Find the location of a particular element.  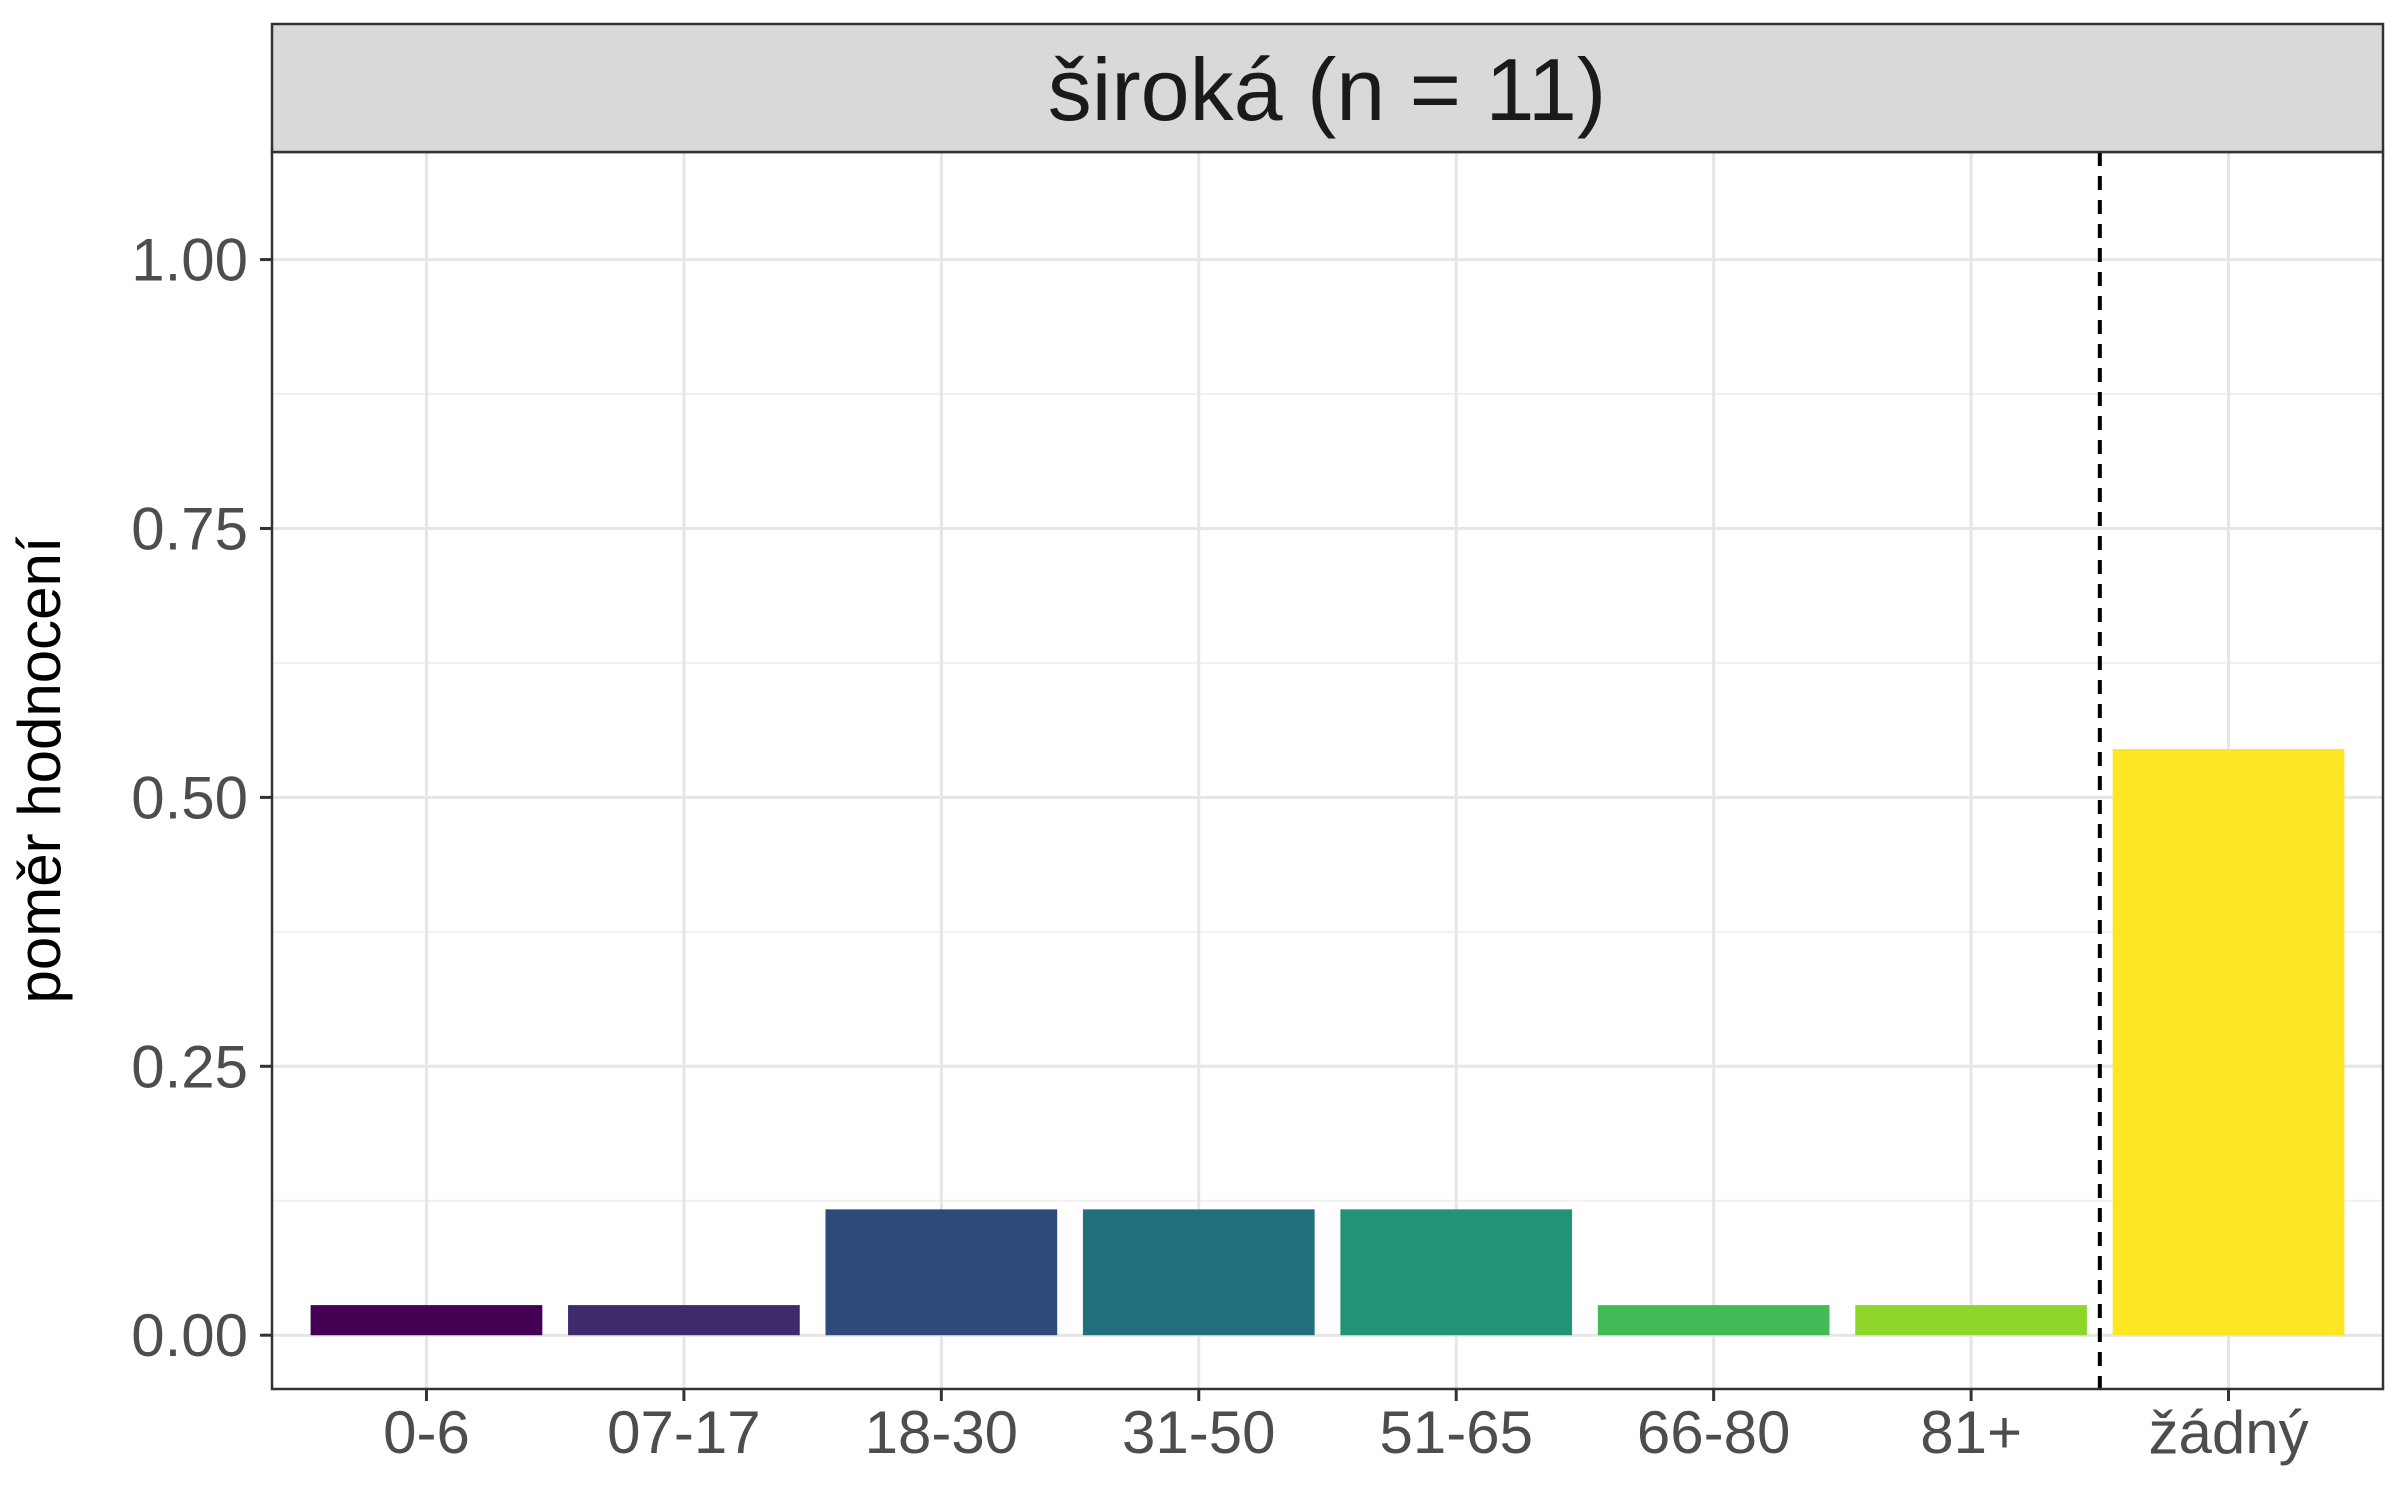

y-tick-label: 1.00 is located at coordinates (189, 260).